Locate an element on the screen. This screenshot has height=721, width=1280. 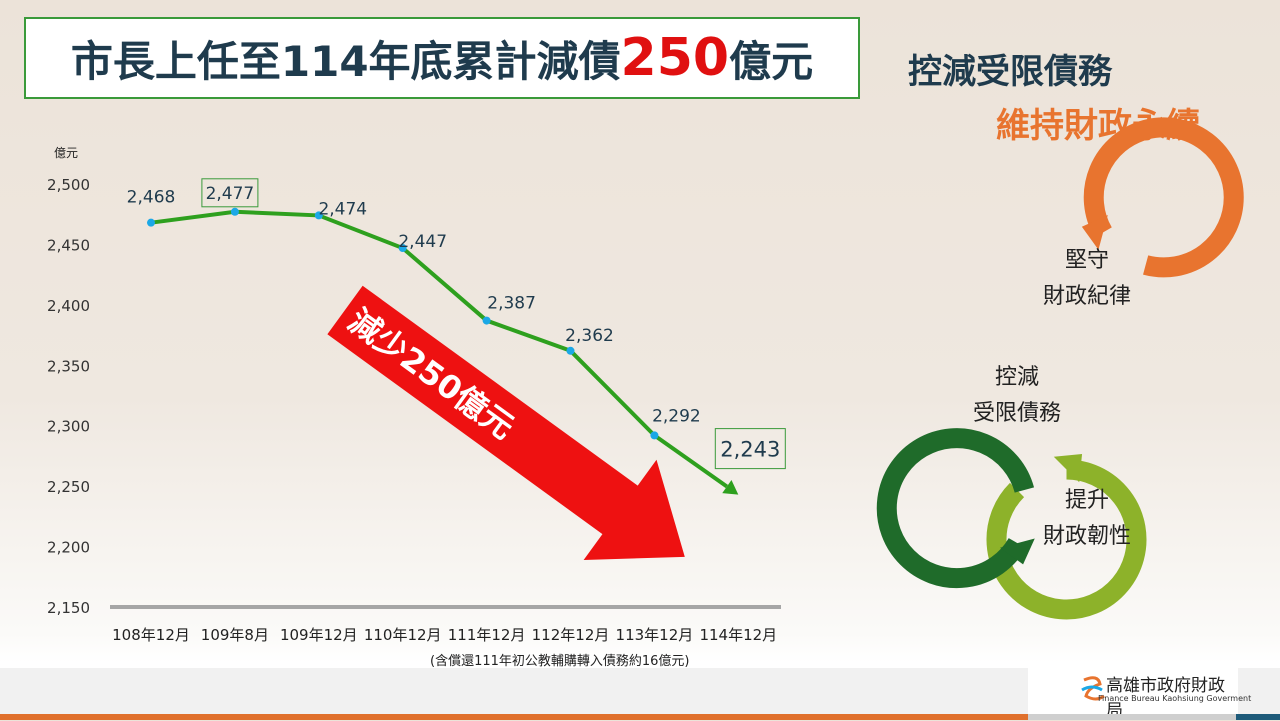
x-tick-label: 113年12月 is located at coordinates (655, 635).